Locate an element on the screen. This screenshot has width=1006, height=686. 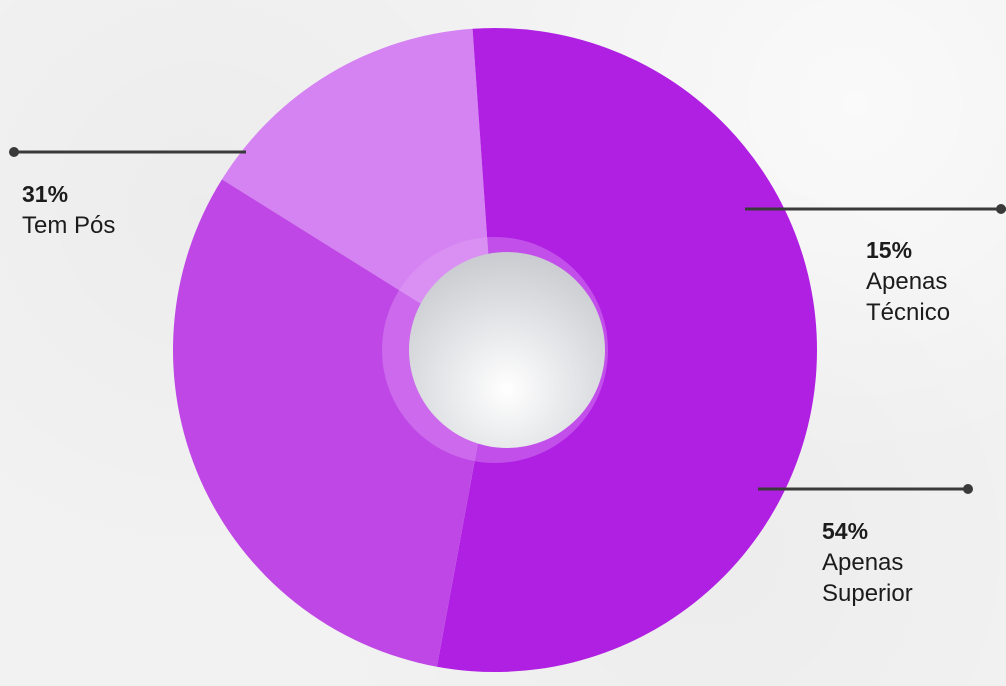
slice-name-line: Superior is located at coordinates (867, 594).